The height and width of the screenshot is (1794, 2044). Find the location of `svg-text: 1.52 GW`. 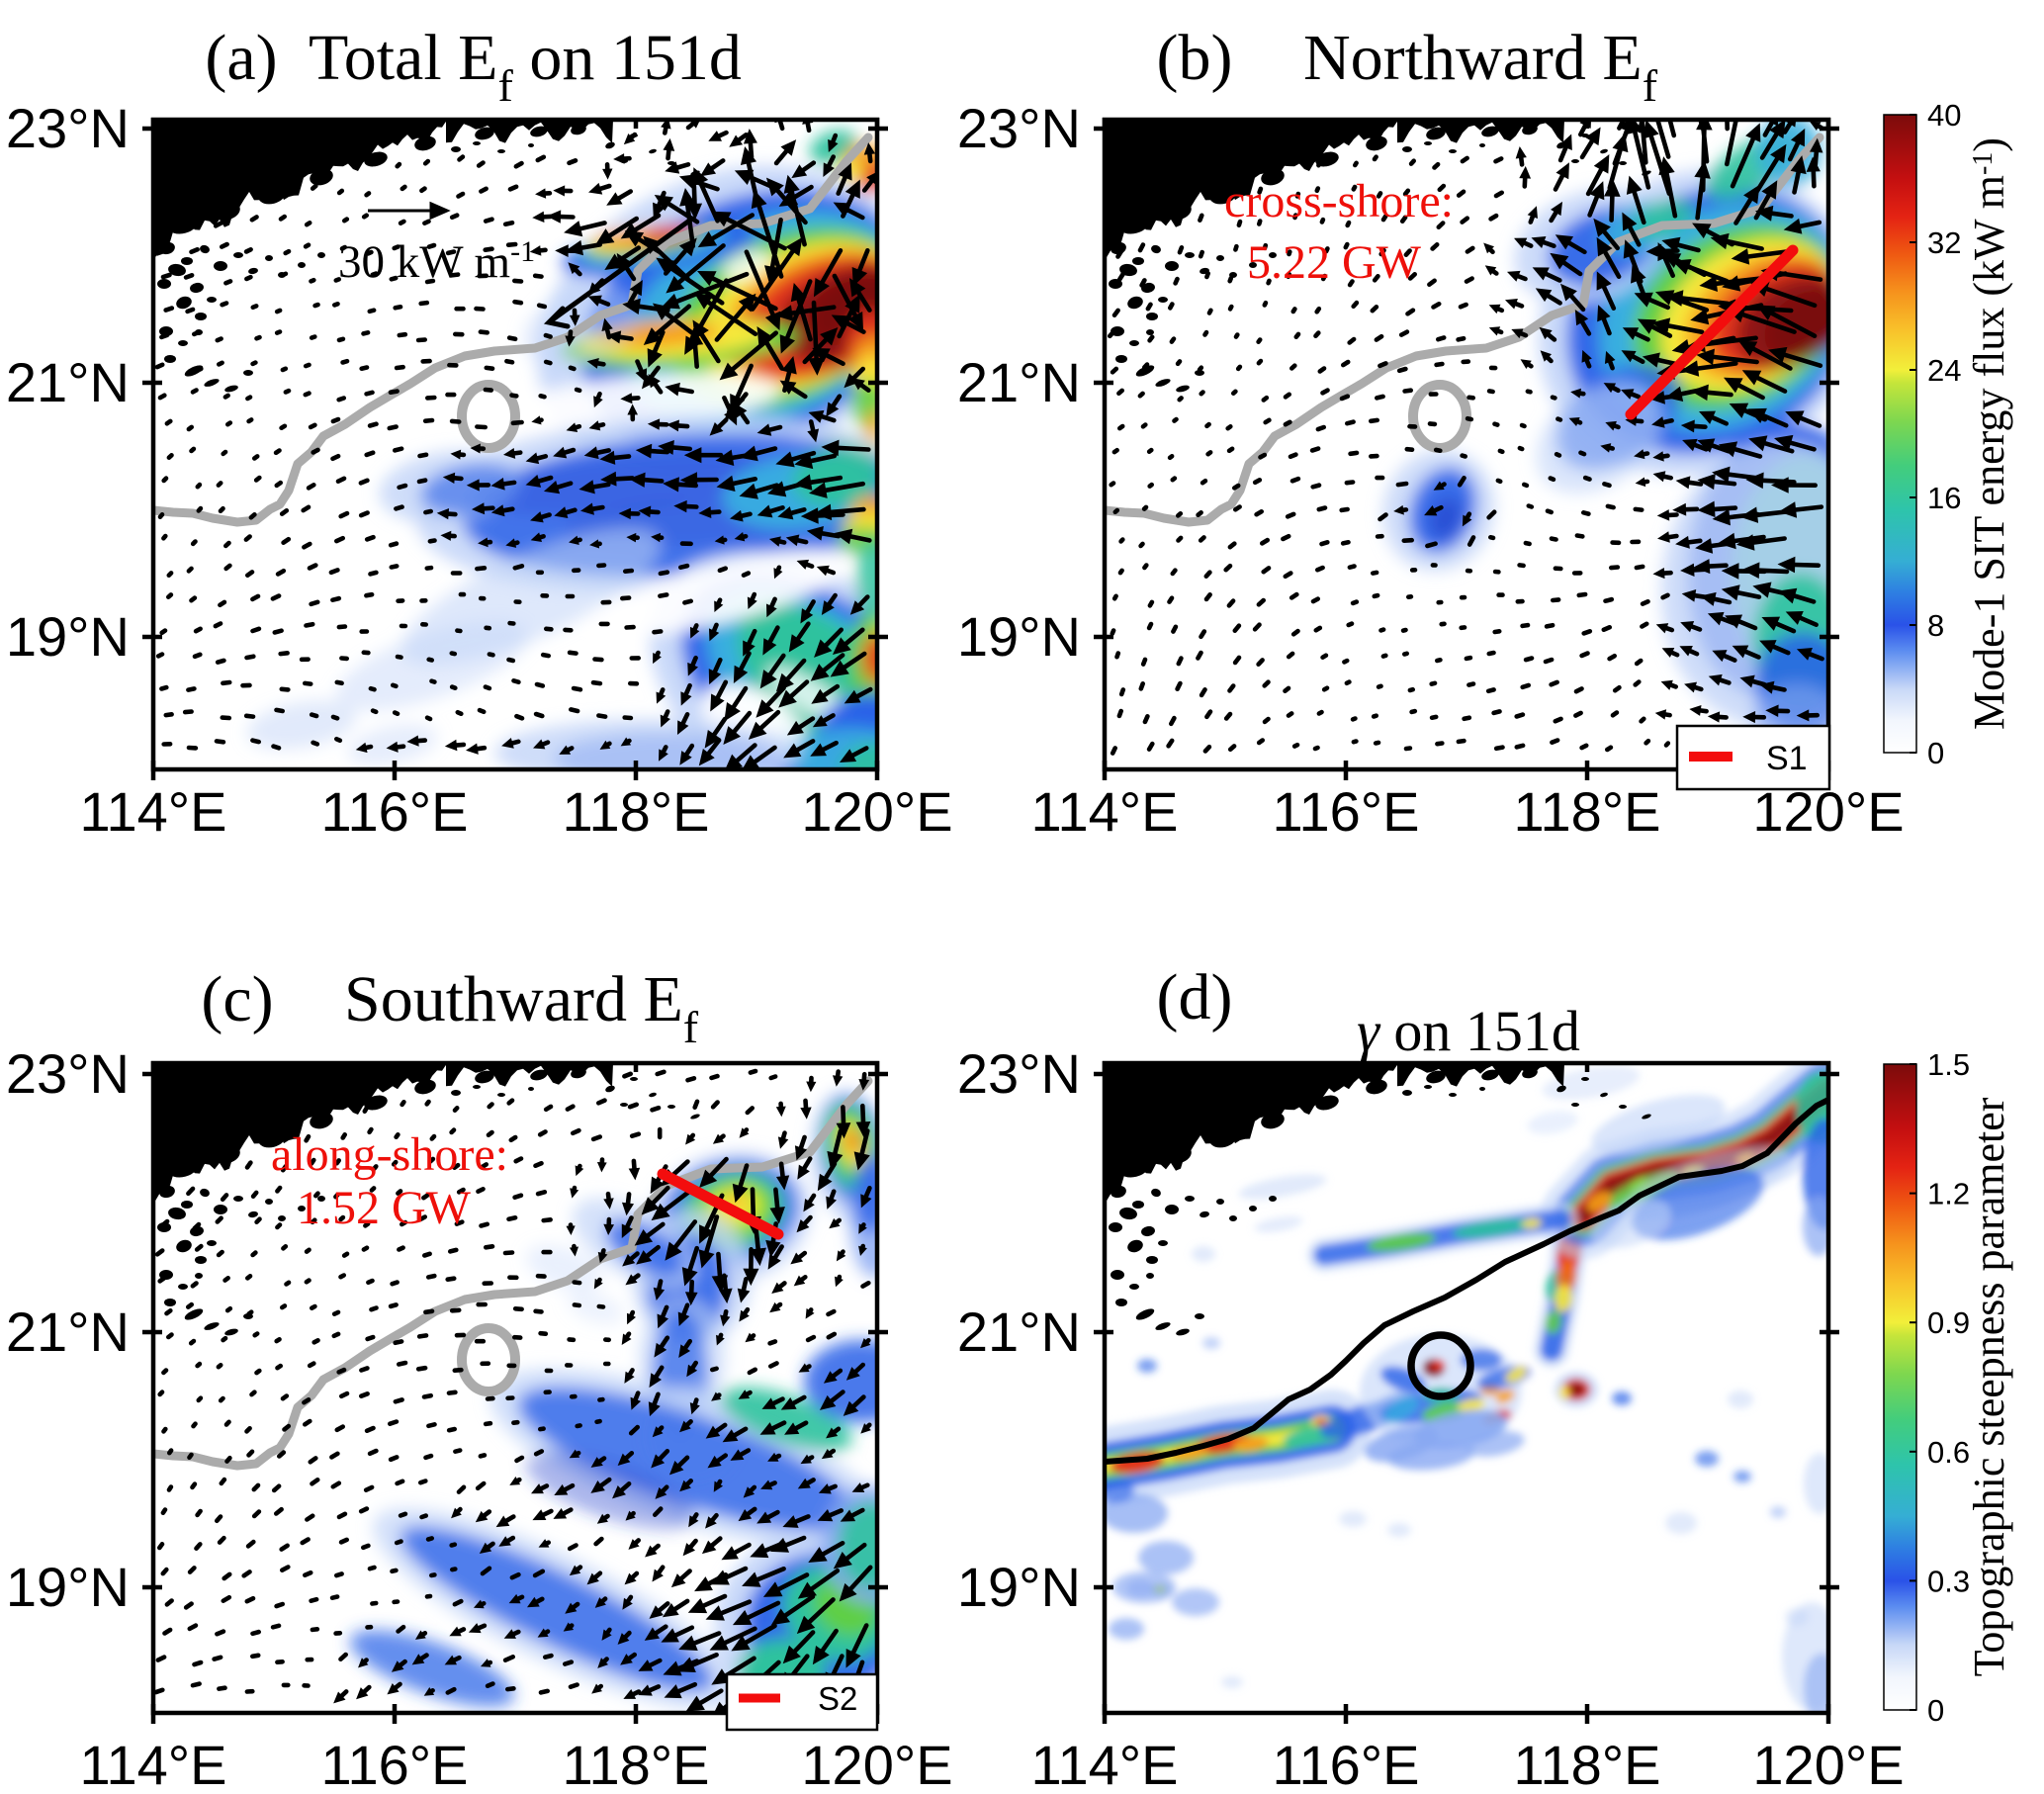

svg-text: 1.52 GW is located at coordinates (384, 1208).